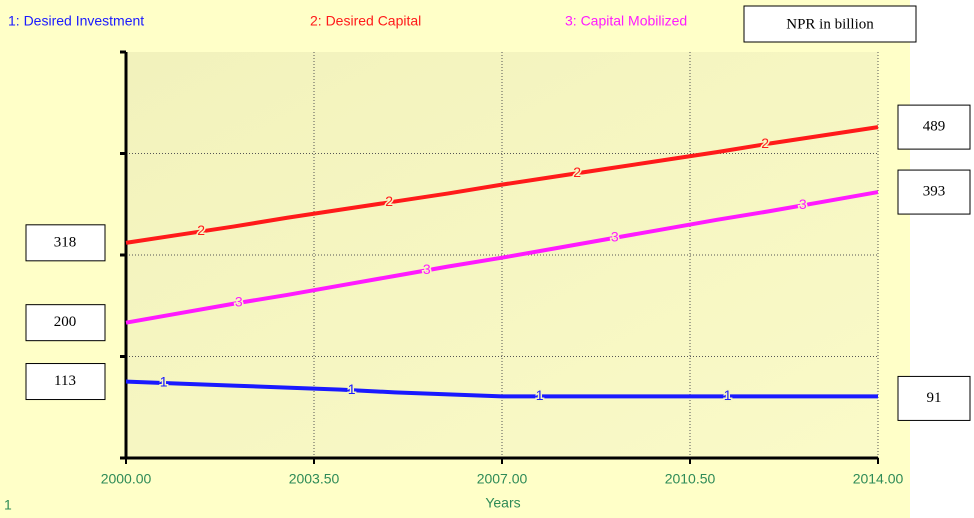  What do you see at coordinates (76, 21) in the screenshot?
I see `legend-entry: 1: Desired Investment` at bounding box center [76, 21].